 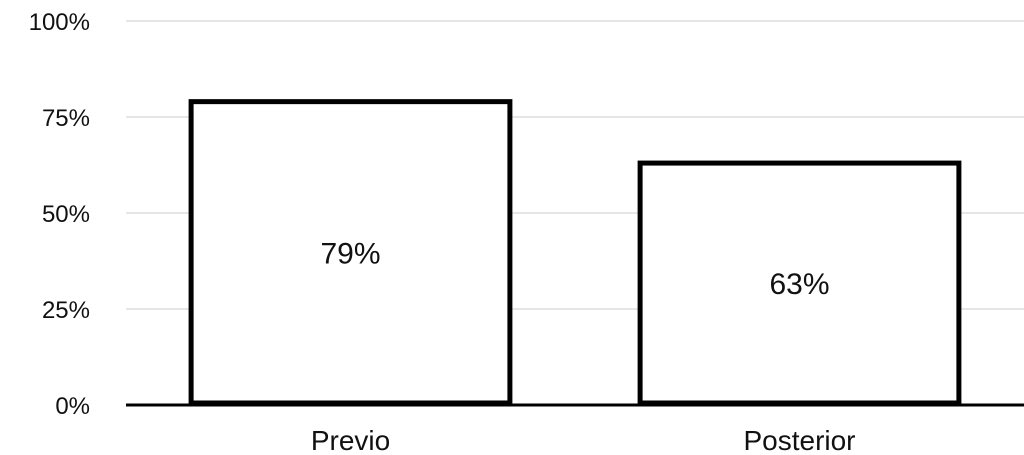 I want to click on data-label: 79%, so click(x=350, y=253).